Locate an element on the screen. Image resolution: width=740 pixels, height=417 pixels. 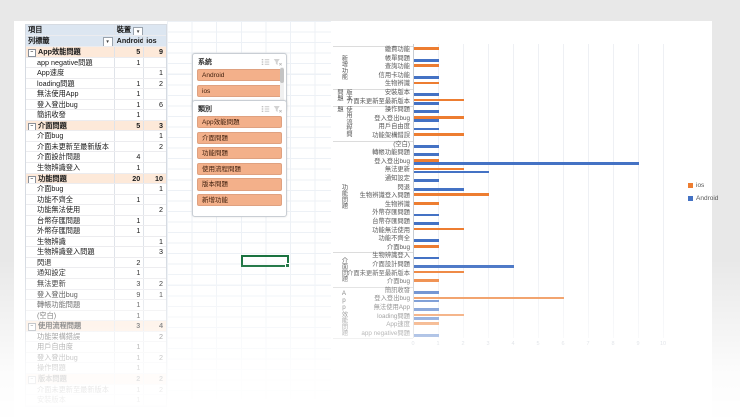
pivot-row: −生物辨識 1 is located at coordinates (96, 242).